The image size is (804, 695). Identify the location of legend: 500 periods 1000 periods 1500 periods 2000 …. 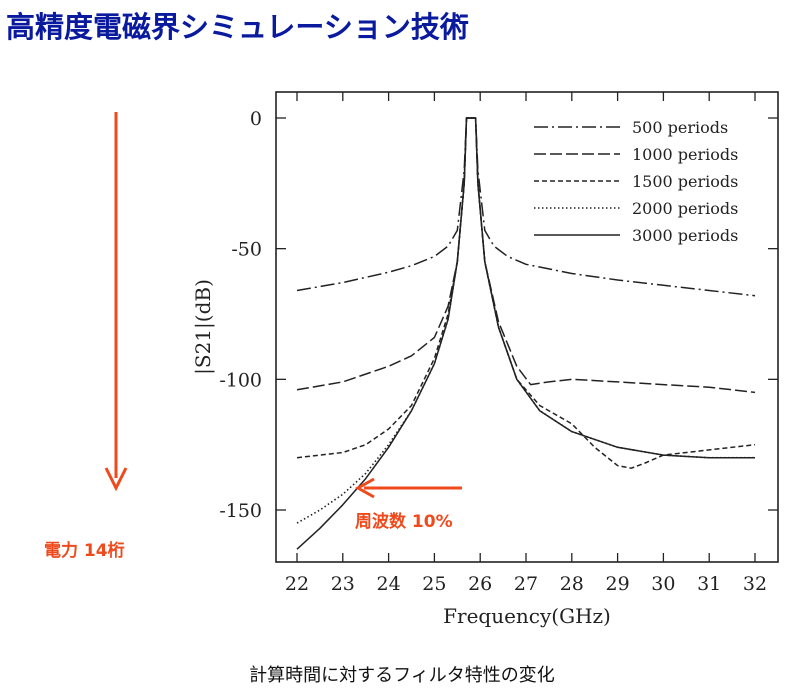
(636, 181).